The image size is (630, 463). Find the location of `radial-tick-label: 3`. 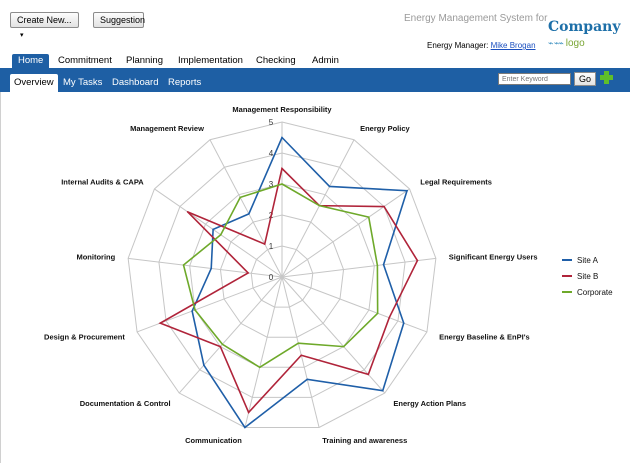

radial-tick-label: 3 is located at coordinates (271, 184).